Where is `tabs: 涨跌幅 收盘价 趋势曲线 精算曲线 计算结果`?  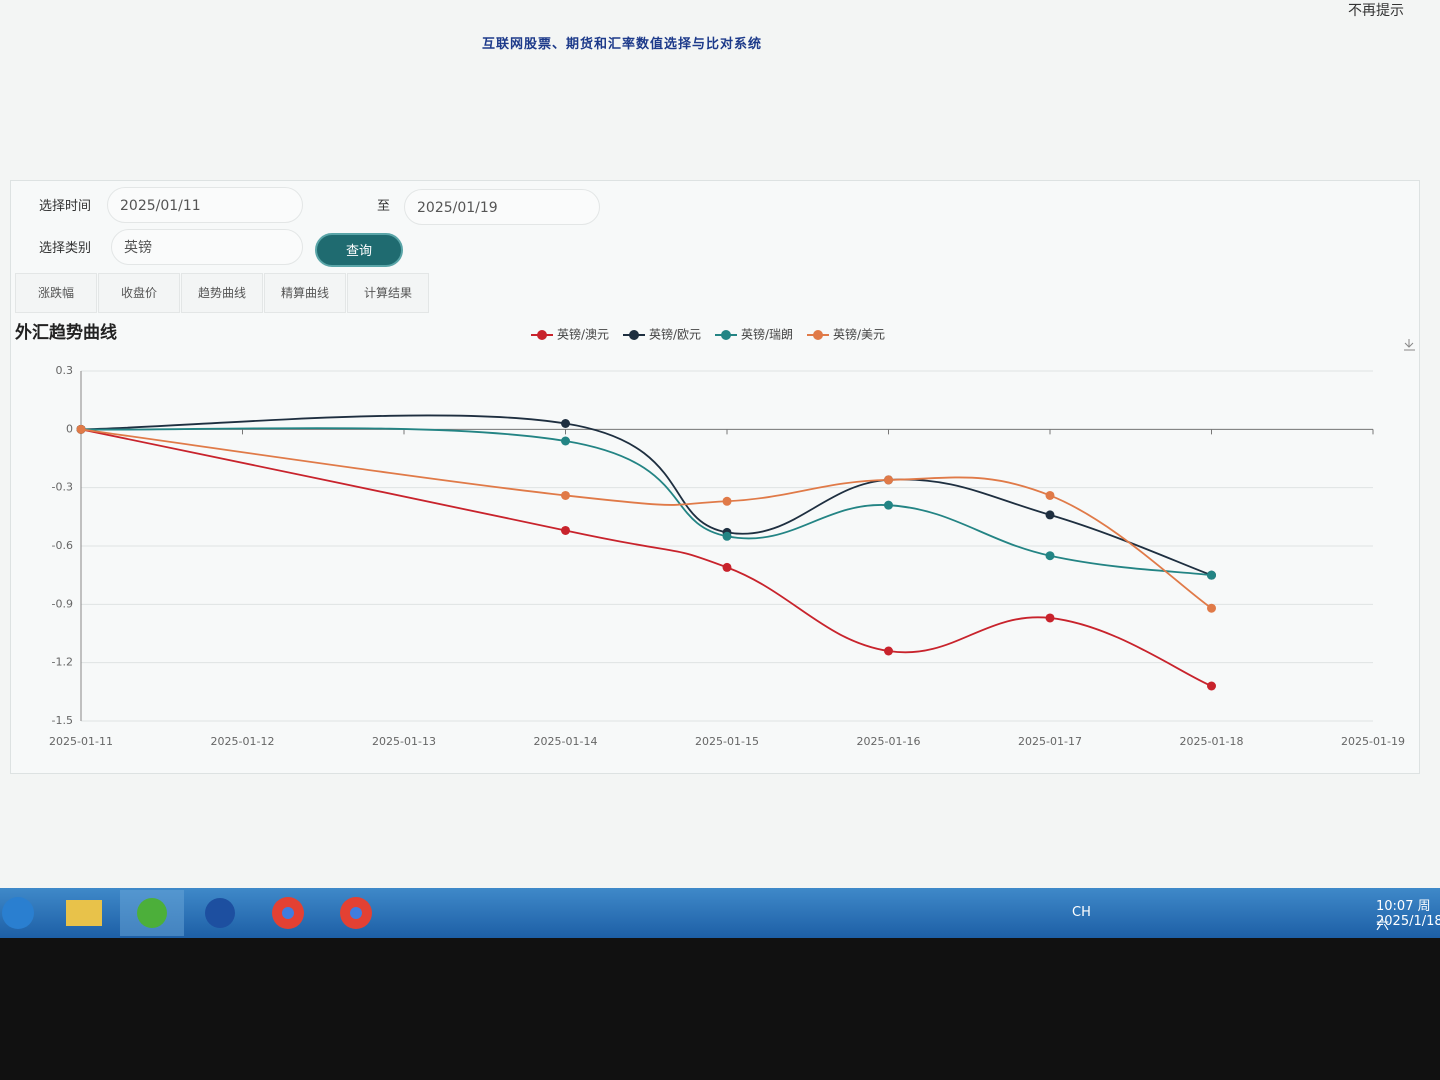
tabs: 涨跌幅 收盘价 趋势曲线 精算曲线 计算结果 is located at coordinates (222, 293).